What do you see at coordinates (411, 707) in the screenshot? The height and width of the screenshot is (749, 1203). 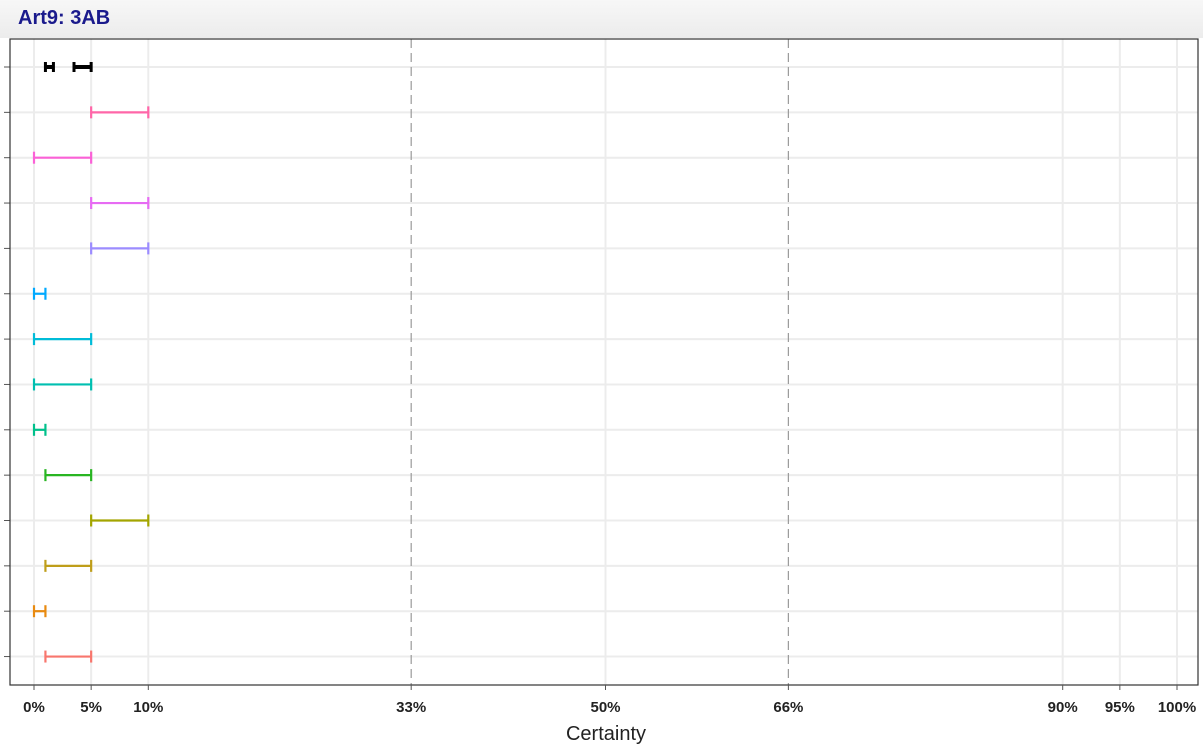 I see `x-tick-label: 33%` at bounding box center [411, 707].